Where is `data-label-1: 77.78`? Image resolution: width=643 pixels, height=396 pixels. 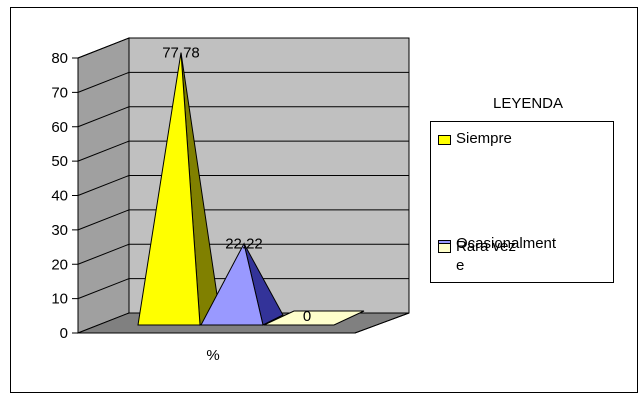 data-label-1: 77.78 is located at coordinates (181, 53).